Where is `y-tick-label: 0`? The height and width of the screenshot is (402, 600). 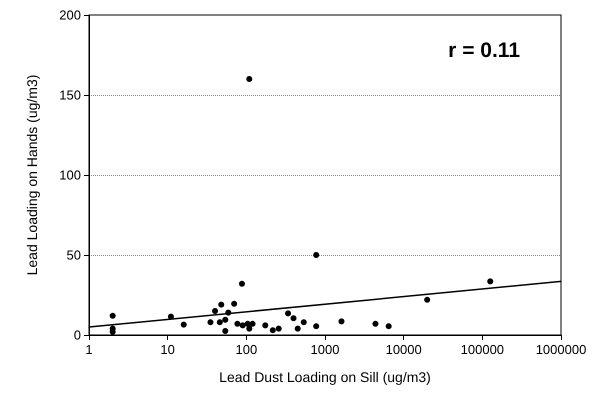 y-tick-label: 0 is located at coordinates (77, 335).